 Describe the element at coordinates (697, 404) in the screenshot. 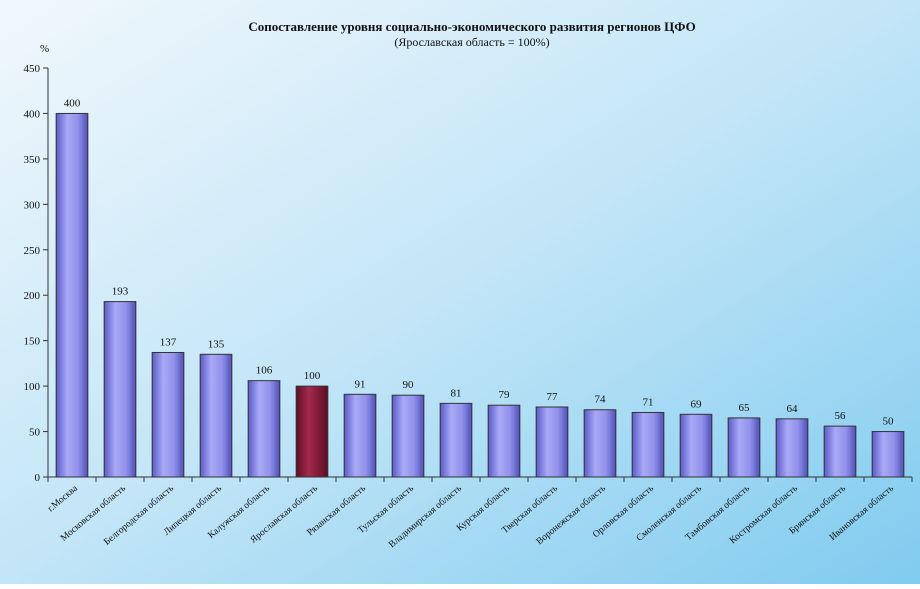

I see `data-label: 69` at that location.